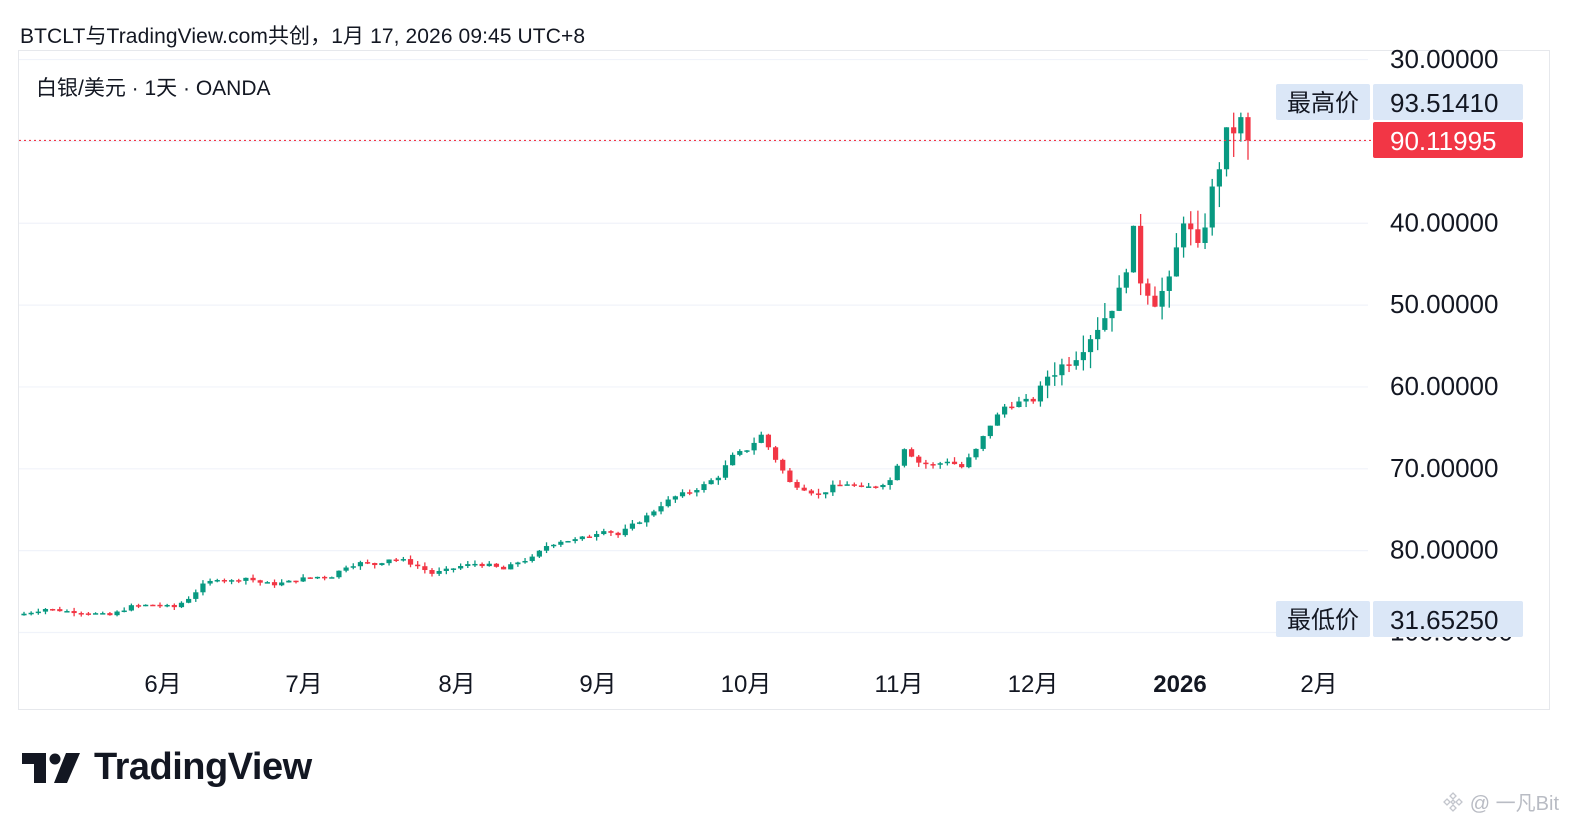 The width and height of the screenshot is (1573, 828). I want to click on brand: TradingView, so click(167, 767).